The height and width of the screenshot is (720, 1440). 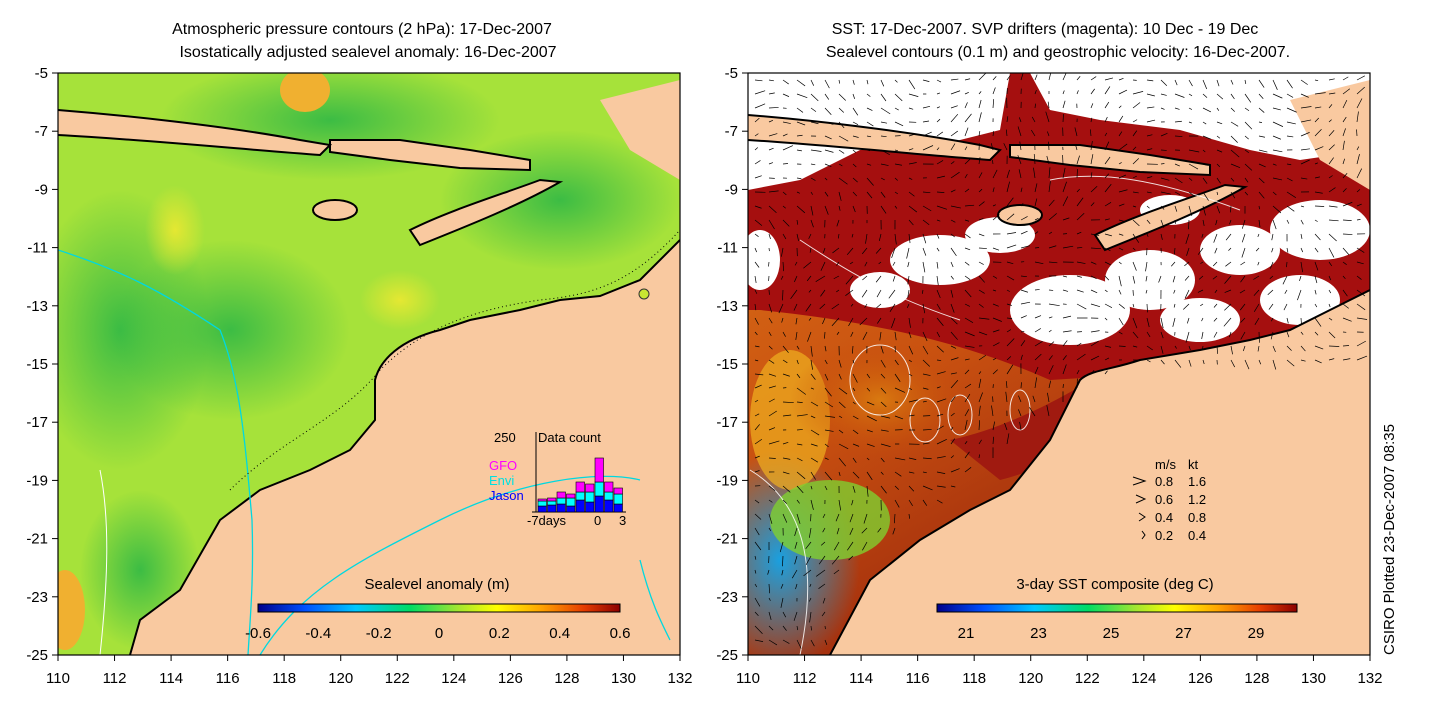 I want to click on left-colorbar-ticks: -0.6 -0.4 -0.2 0 0.2 0.4 0.6, so click(x=437, y=633).